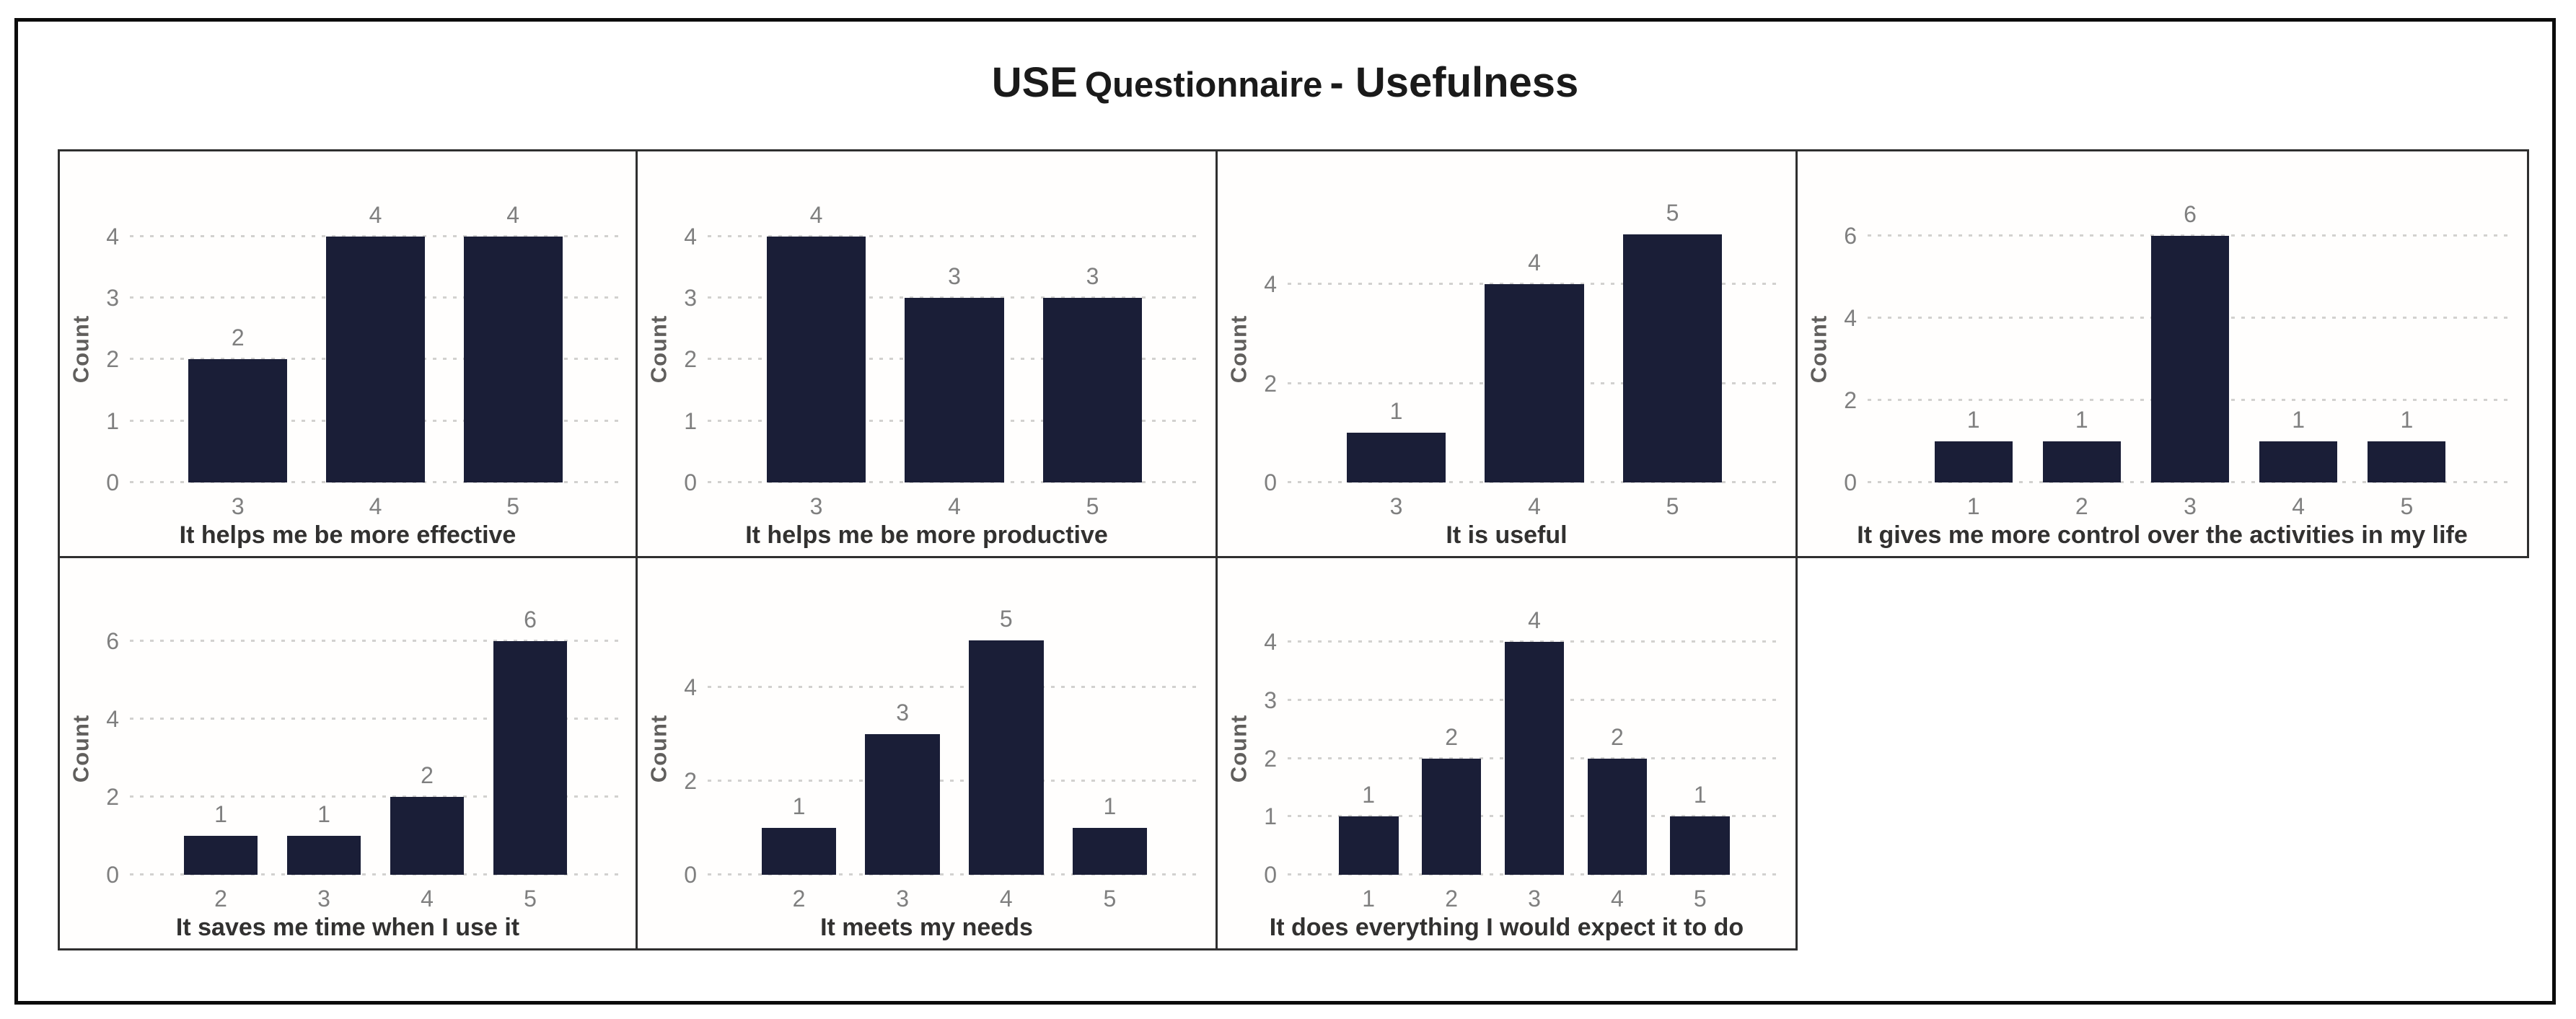 This screenshot has width=2576, height=1019. I want to click on bar-value-label: 3, so click(954, 276).